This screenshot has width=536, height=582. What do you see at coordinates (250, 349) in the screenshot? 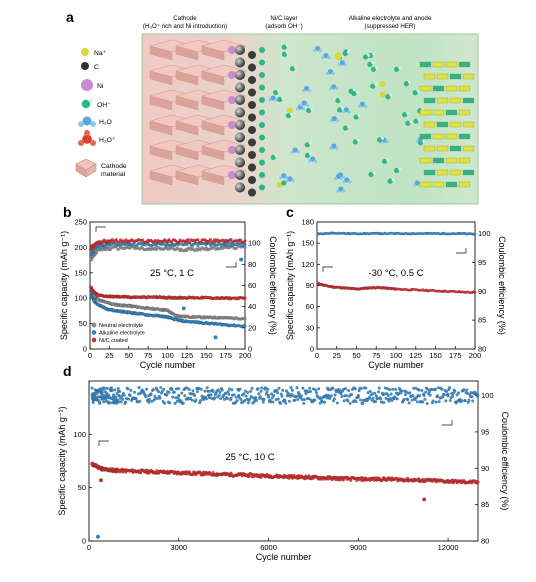
I see `y2-tick-label: 0` at bounding box center [250, 349].